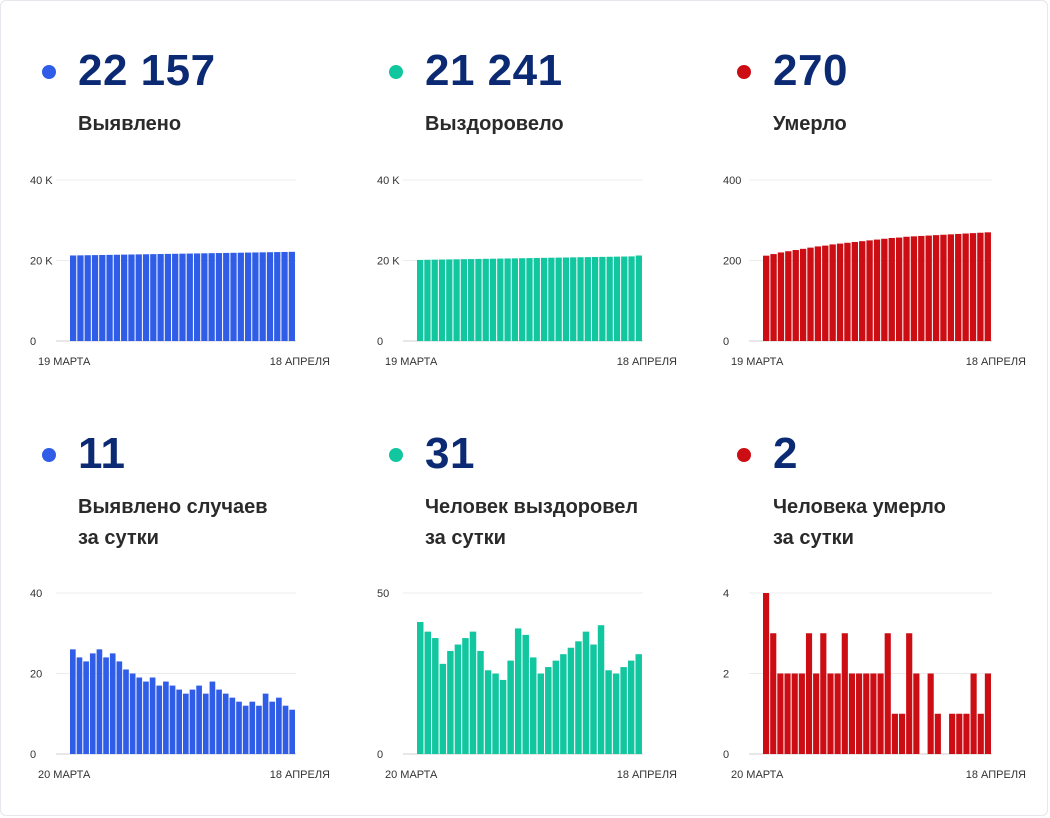 This screenshot has width=1050, height=818. I want to click on stat-value: 22 157, so click(147, 70).